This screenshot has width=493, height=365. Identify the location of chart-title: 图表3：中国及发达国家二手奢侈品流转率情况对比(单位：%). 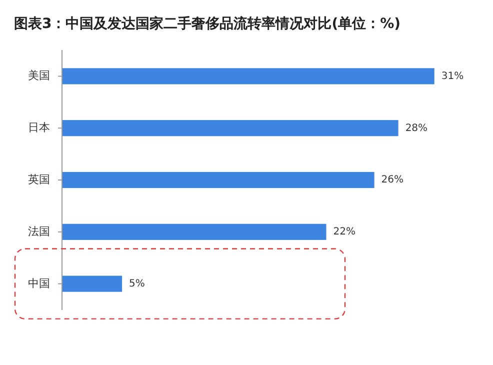
(207, 23).